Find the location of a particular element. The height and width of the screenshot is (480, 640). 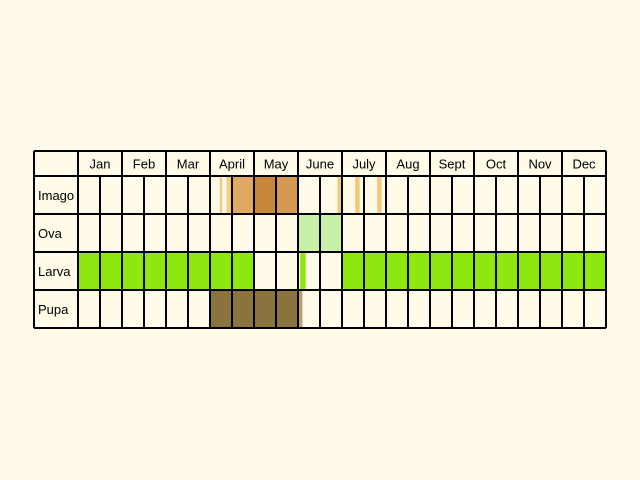

month-label-aug: Aug is located at coordinates (407, 164).